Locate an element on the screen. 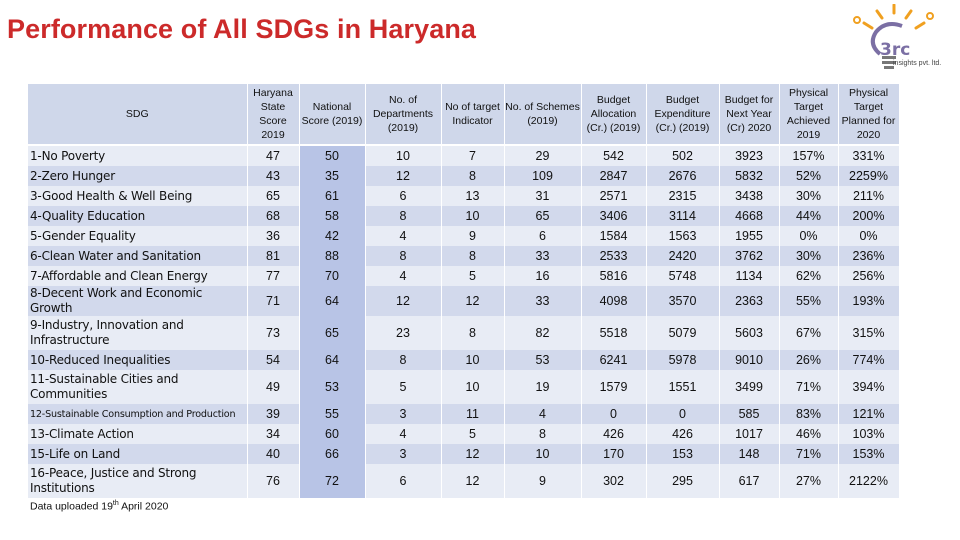 The height and width of the screenshot is (540, 960). cell-target-indicators: 9 is located at coordinates (473, 236).